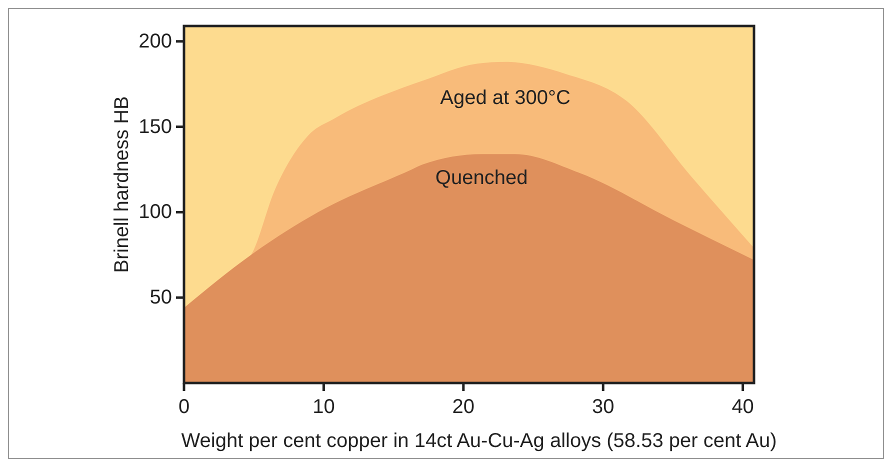 The height and width of the screenshot is (467, 892). I want to click on y-tick-label: 150, so click(155, 127).